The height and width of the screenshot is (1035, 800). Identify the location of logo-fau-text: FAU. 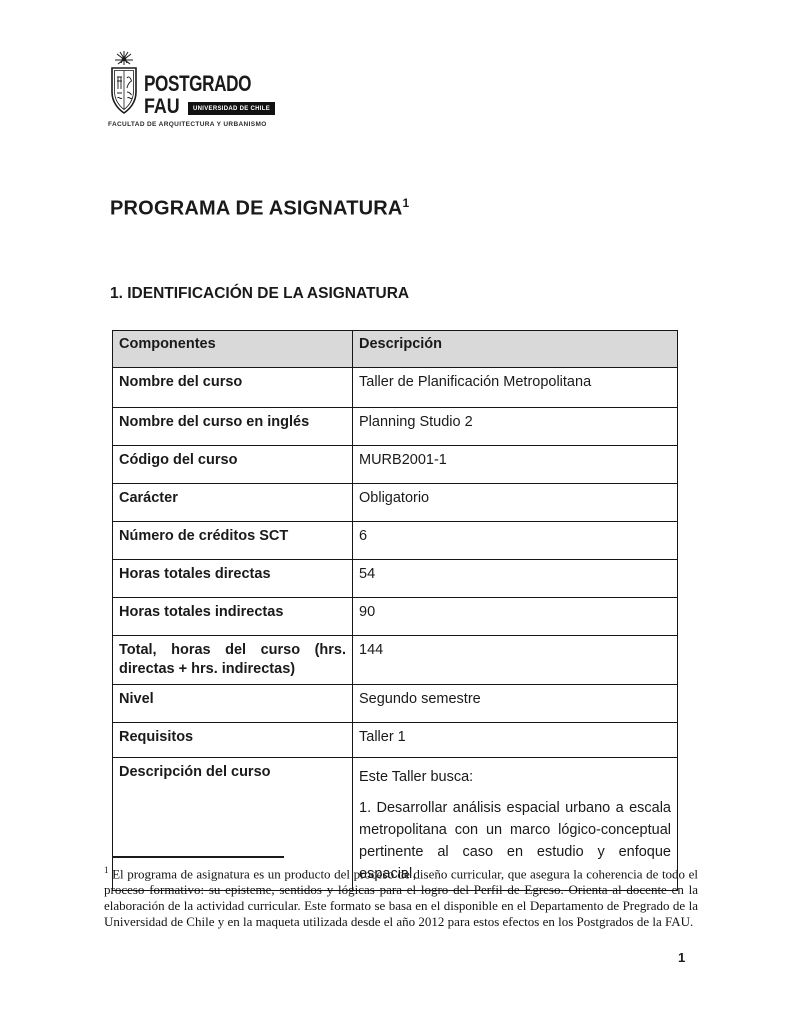
(162, 106).